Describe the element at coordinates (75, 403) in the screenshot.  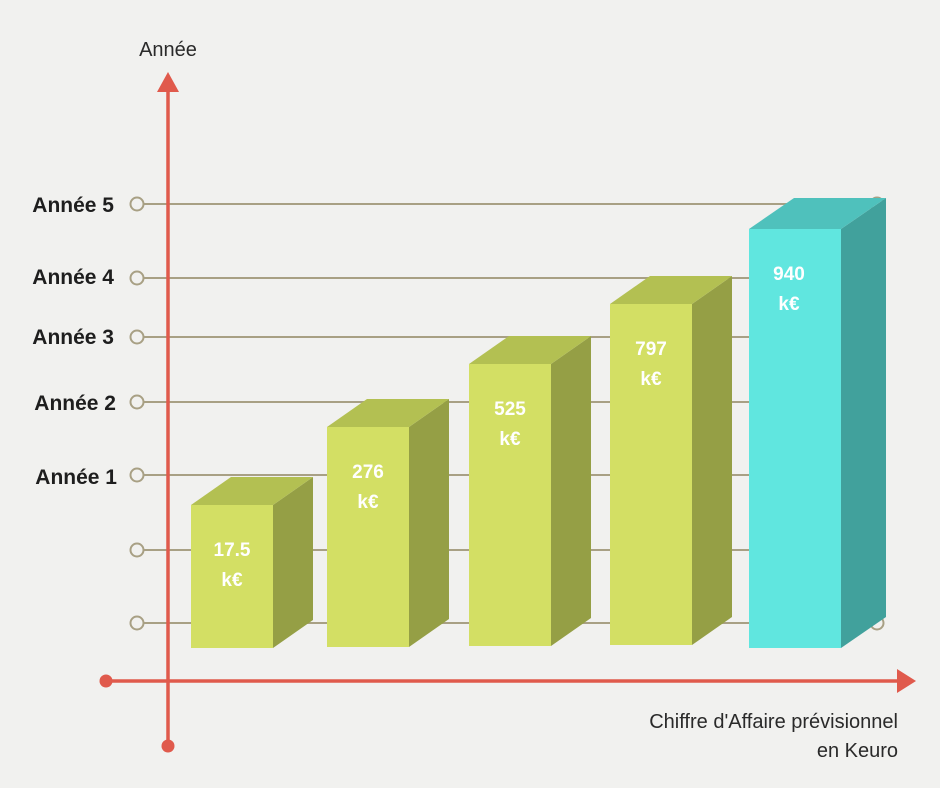
I see `row-label: Année 2` at that location.